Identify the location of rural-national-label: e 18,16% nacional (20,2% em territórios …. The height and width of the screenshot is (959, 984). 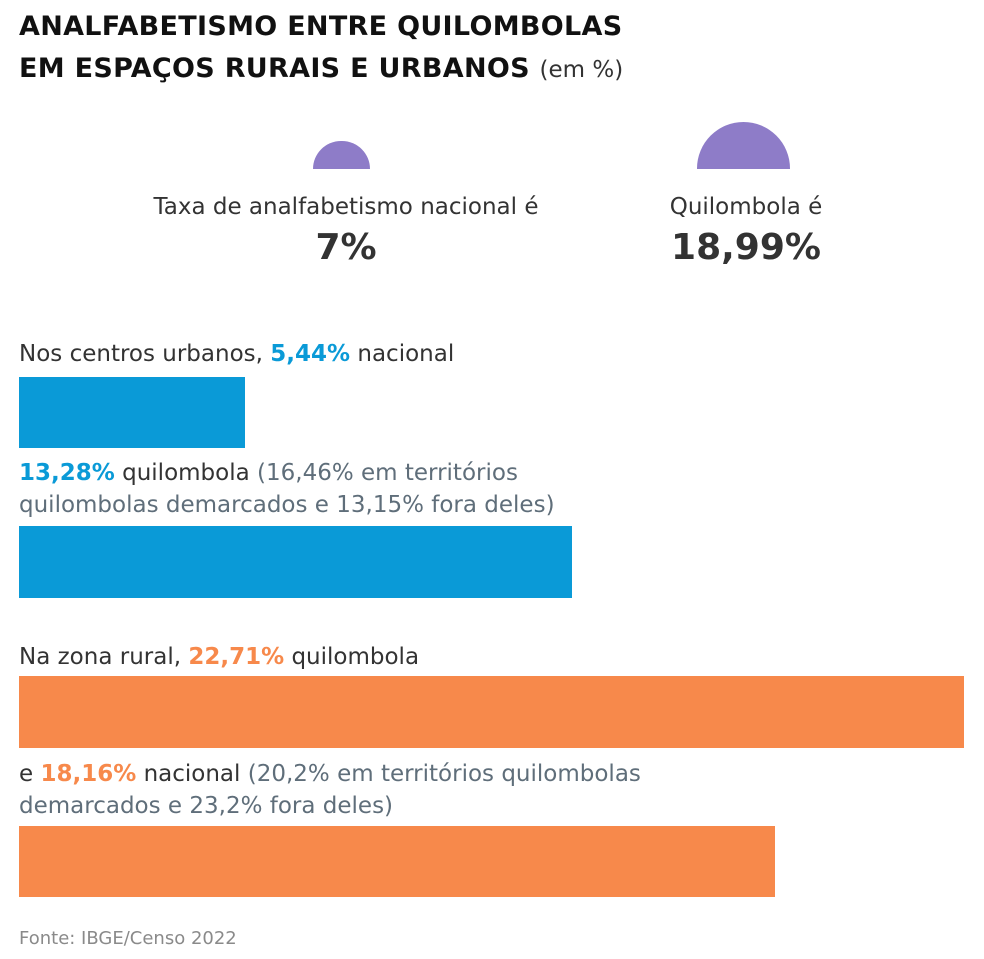
(330, 774).